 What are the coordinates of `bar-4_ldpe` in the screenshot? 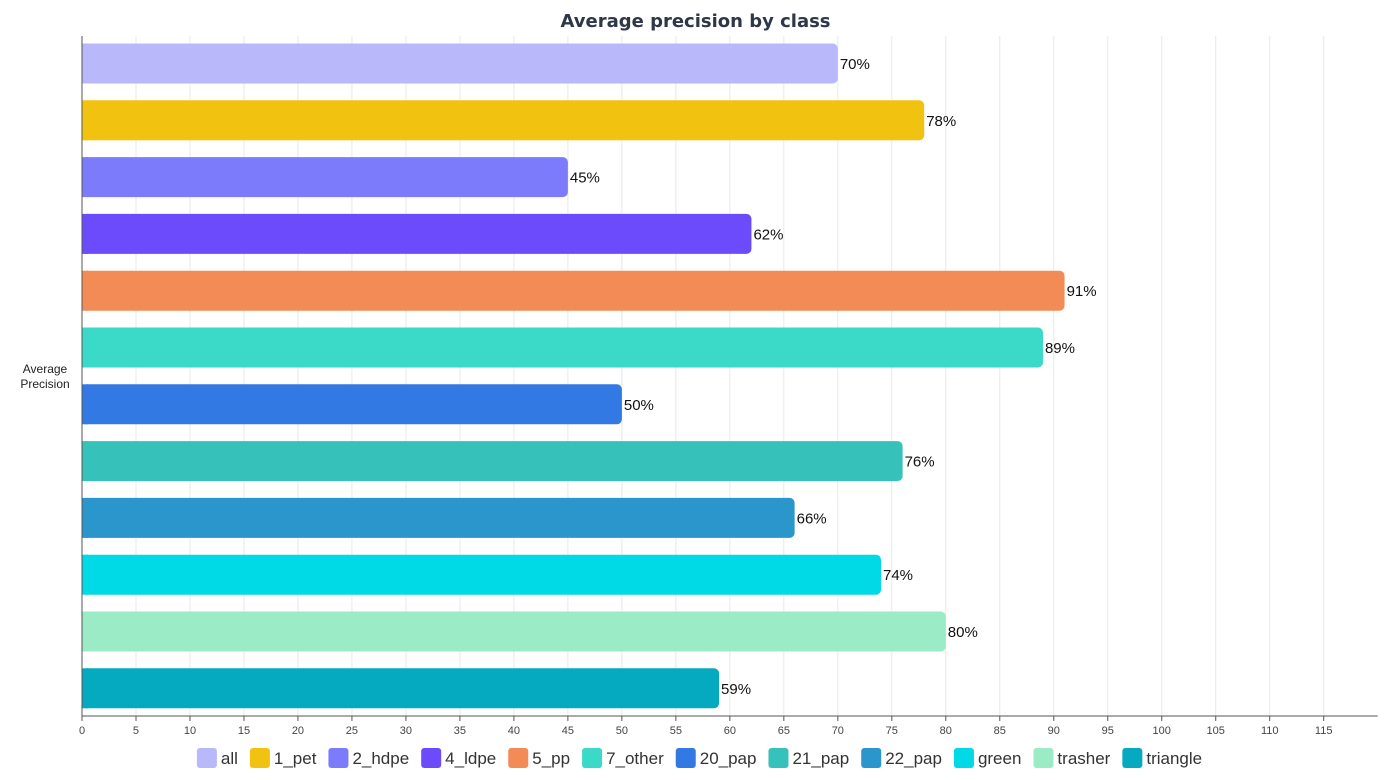 It's located at (417, 233).